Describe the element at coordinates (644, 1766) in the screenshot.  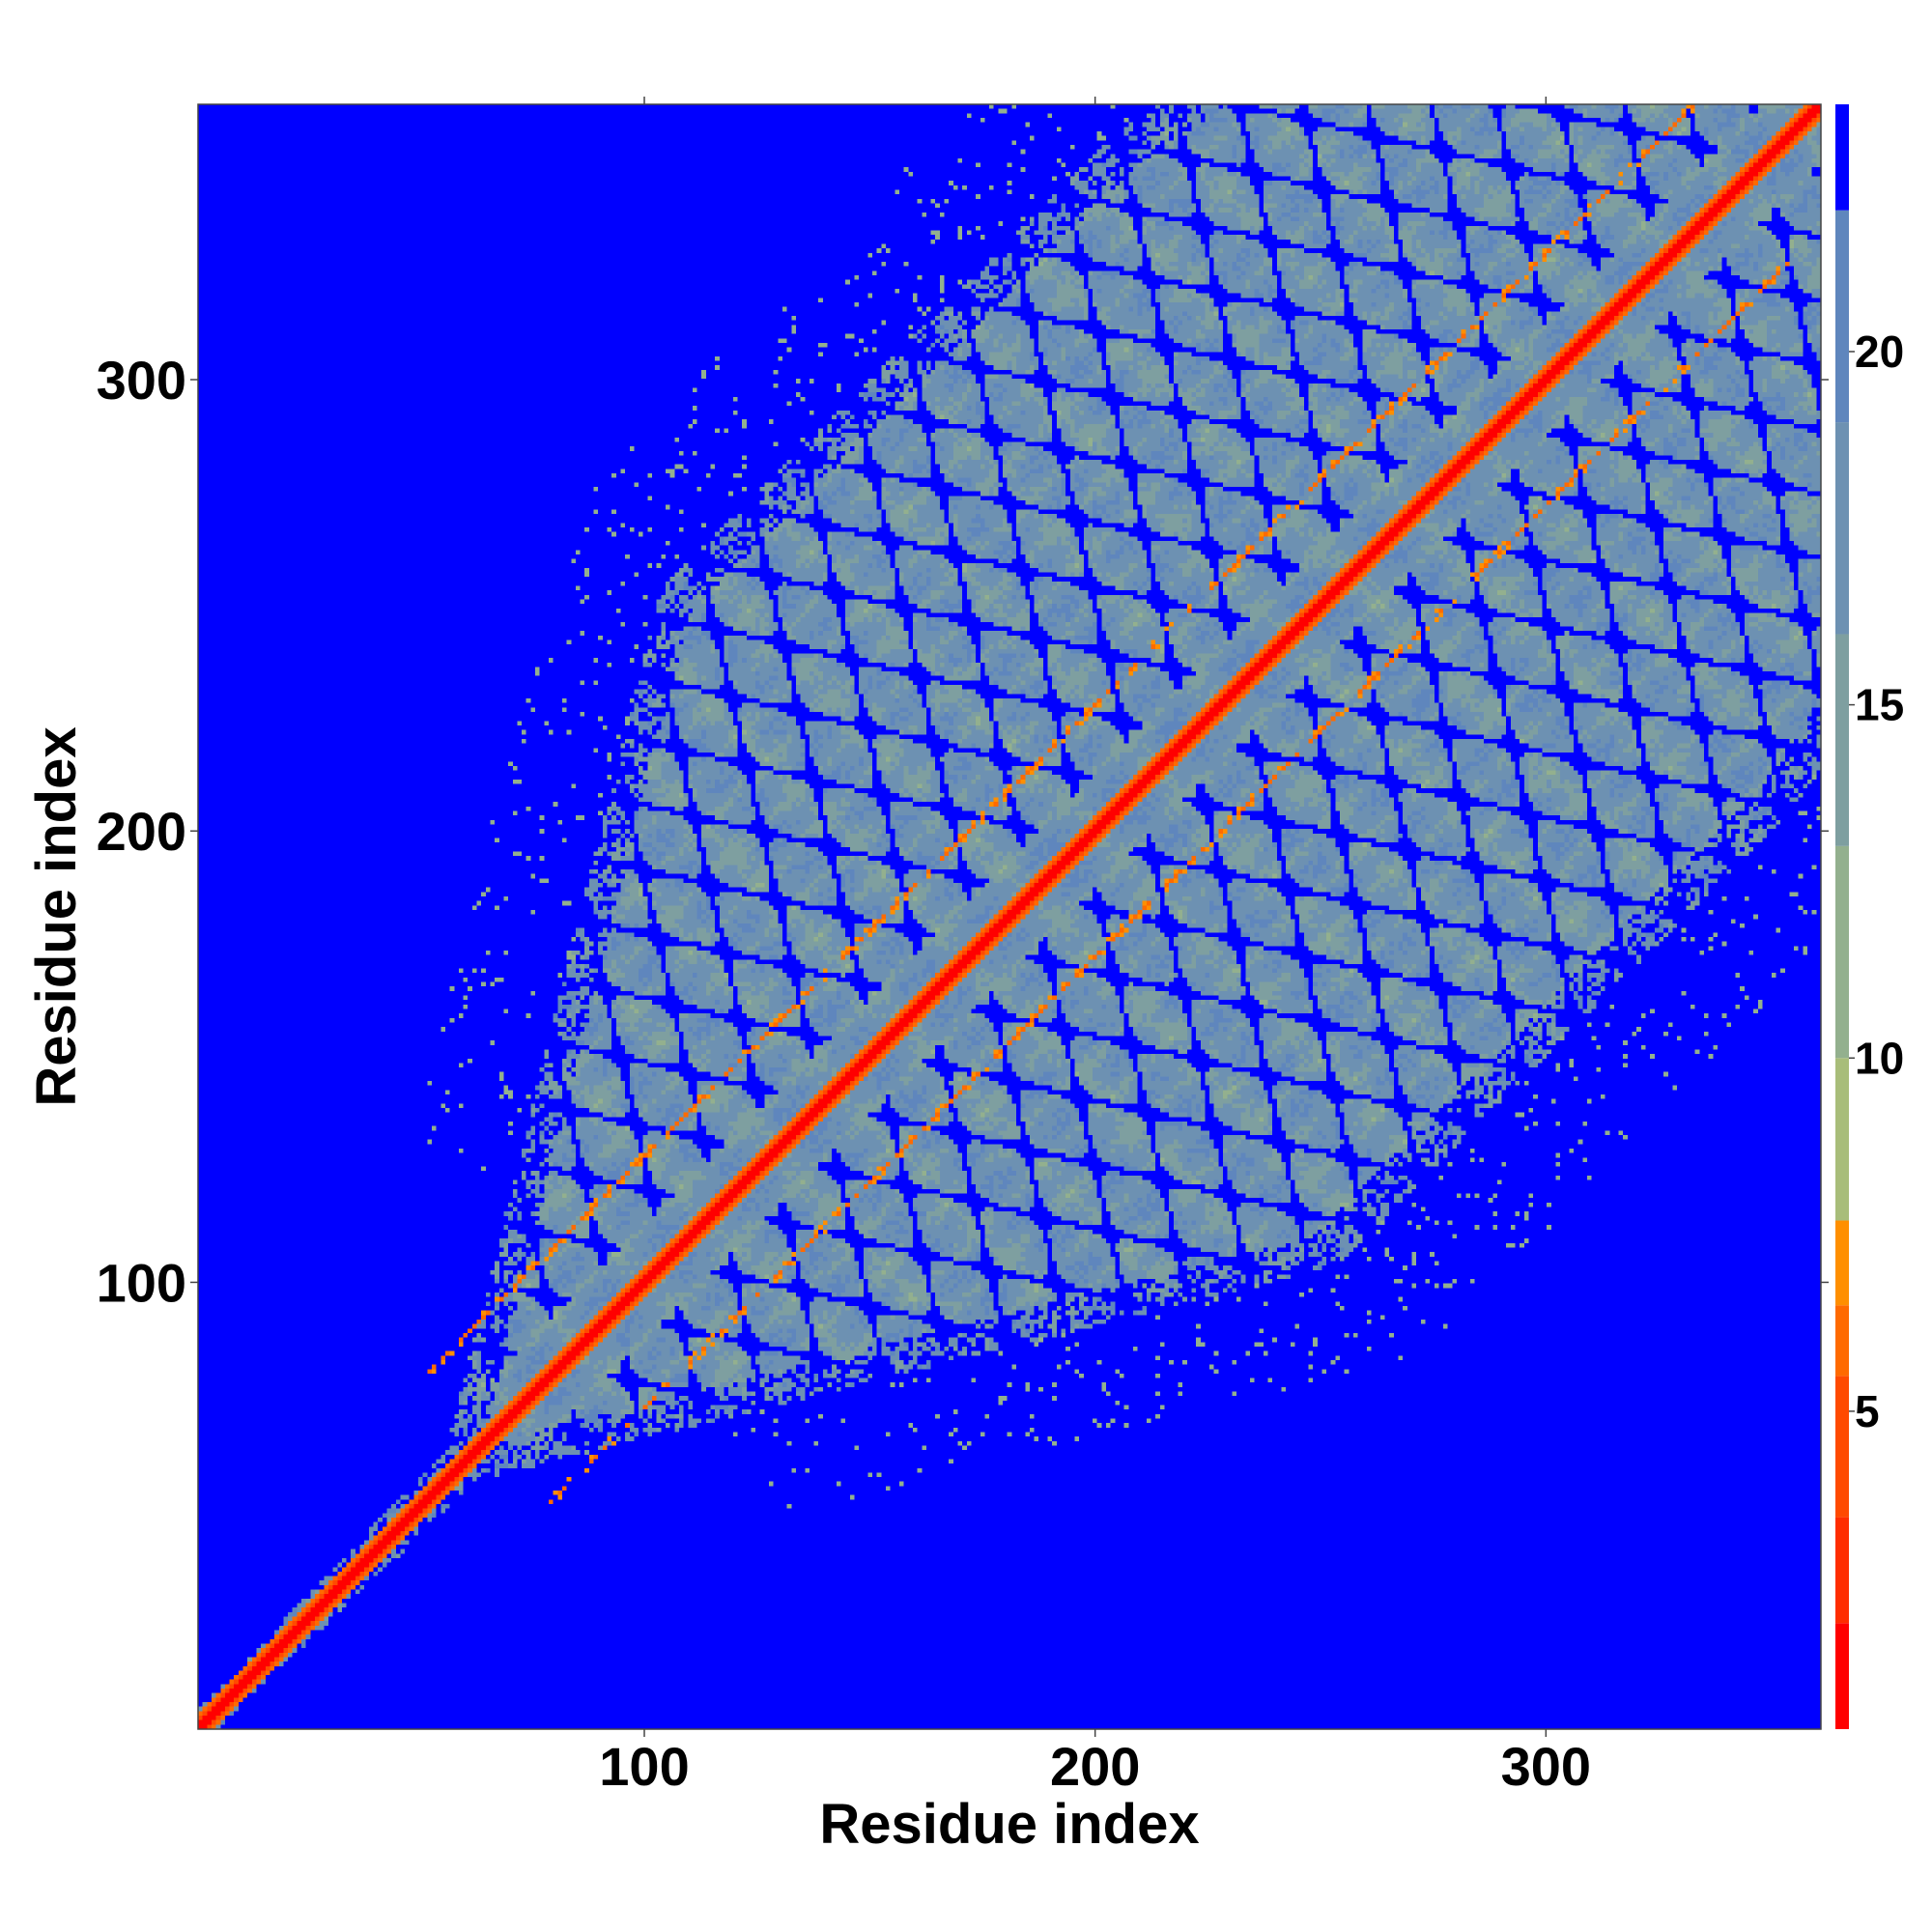
I see `x-tick-label: 100` at that location.